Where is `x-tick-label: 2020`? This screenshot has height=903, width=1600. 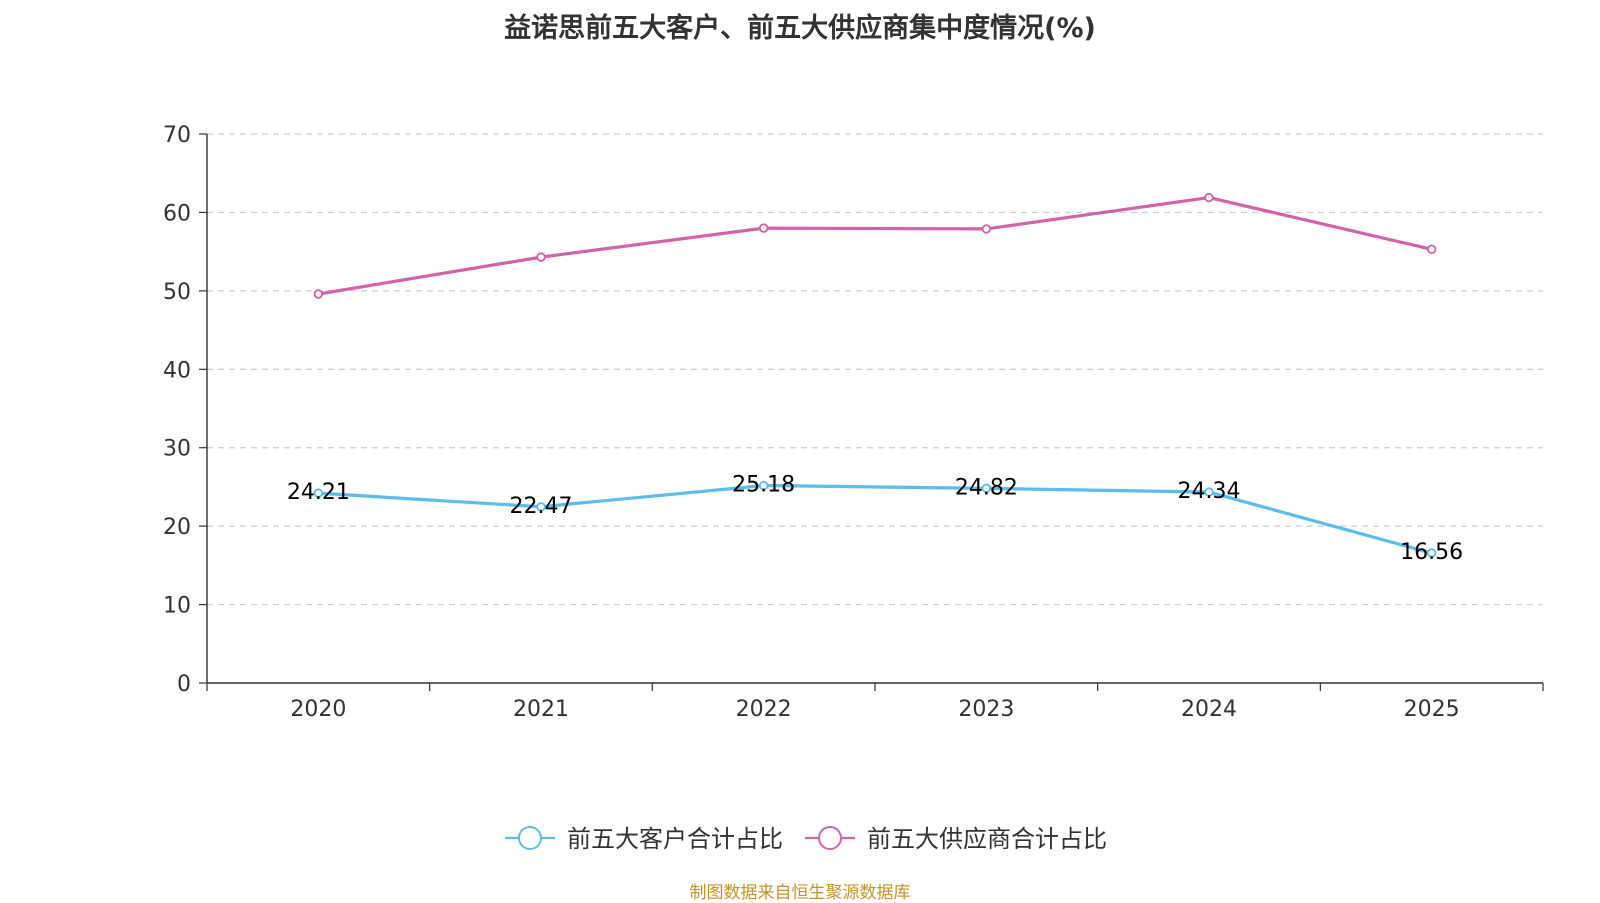
x-tick-label: 2020 is located at coordinates (318, 709).